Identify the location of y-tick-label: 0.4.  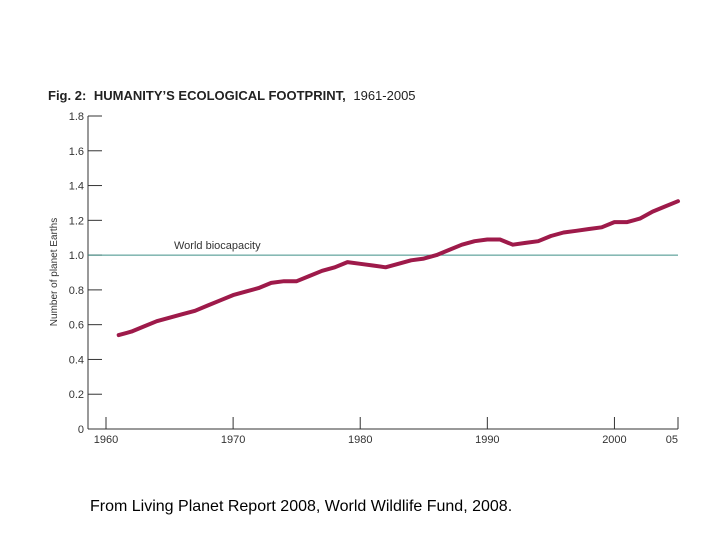
(76, 360).